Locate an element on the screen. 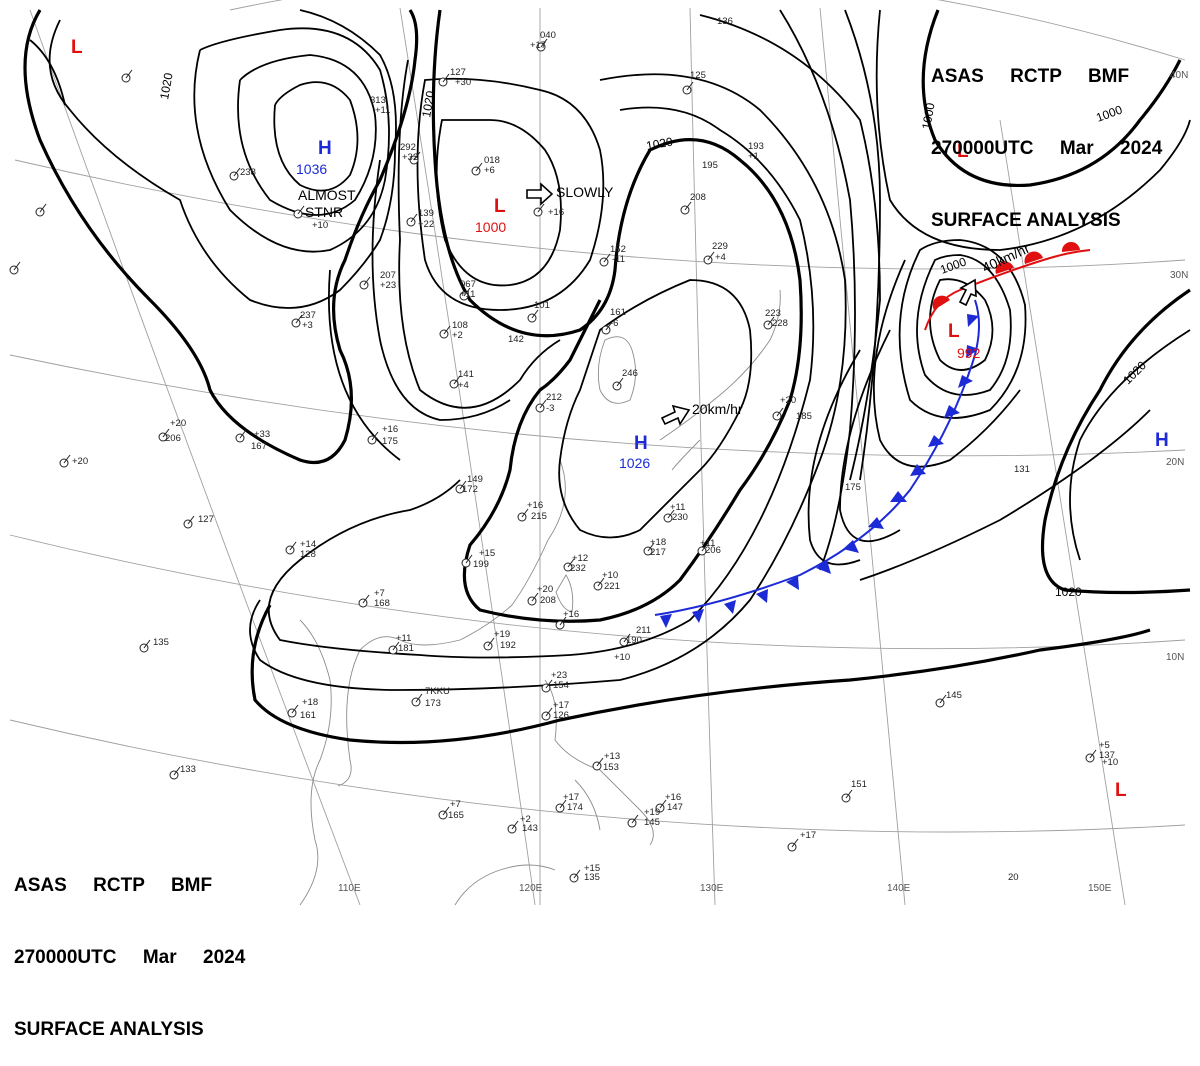 This screenshot has width=1200, height=1066. header-line-3: SURFACE ANALYSIS is located at coordinates (1026, 220).